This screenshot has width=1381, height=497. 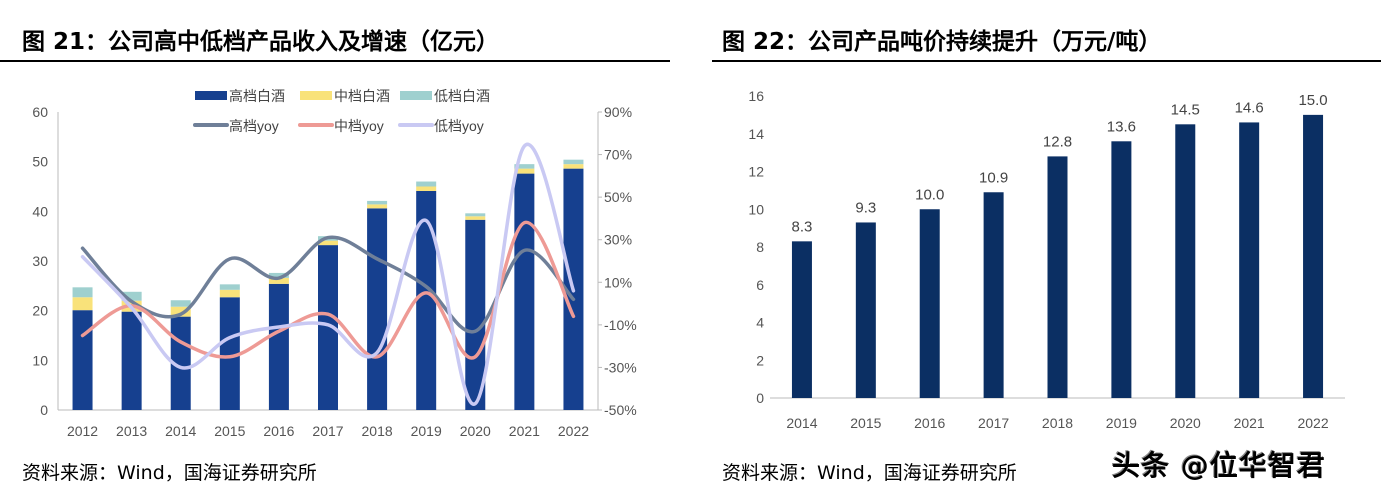 I want to click on legend-label: 中档白酒, so click(x=362, y=96).